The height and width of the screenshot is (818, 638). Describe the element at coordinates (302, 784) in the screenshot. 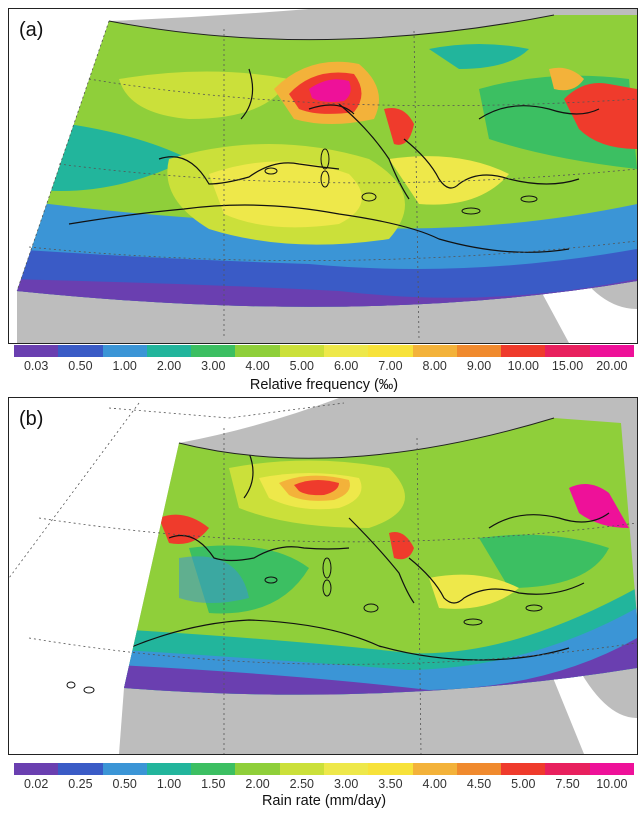

I see `colorbar-b-tick-label: 2.50` at that location.